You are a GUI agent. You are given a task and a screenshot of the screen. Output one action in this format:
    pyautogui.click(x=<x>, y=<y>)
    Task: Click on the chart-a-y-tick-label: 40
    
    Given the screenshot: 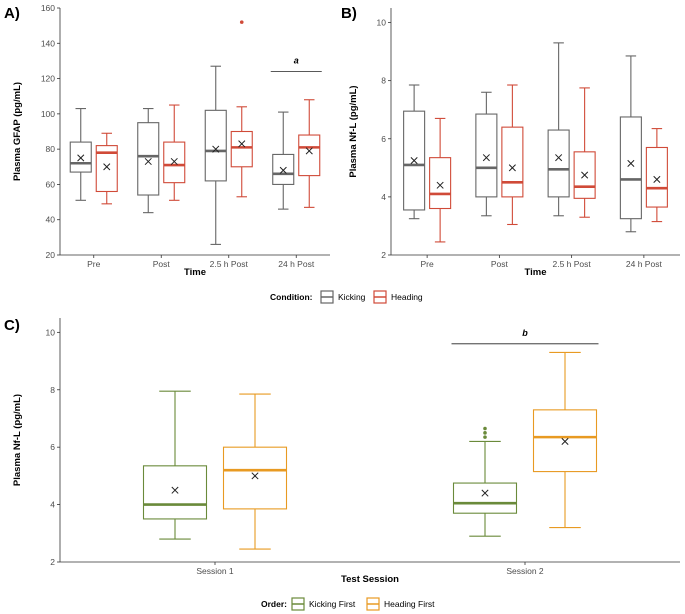 What is the action you would take?
    pyautogui.click(x=51, y=220)
    